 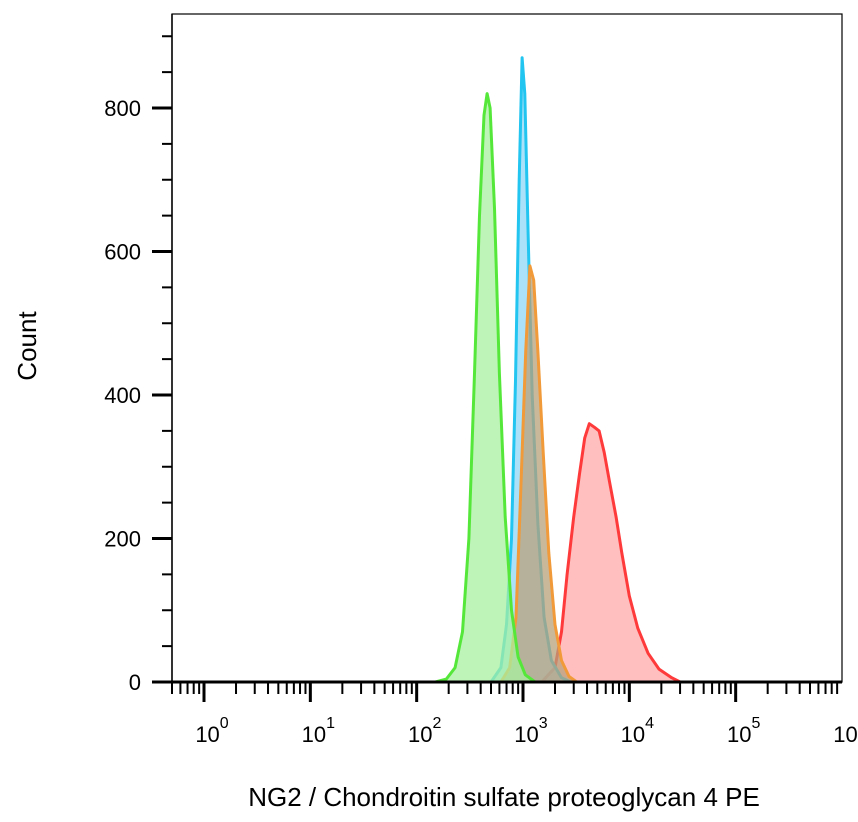 I want to click on x-tick-label: 10¹, so click(x=318, y=731).